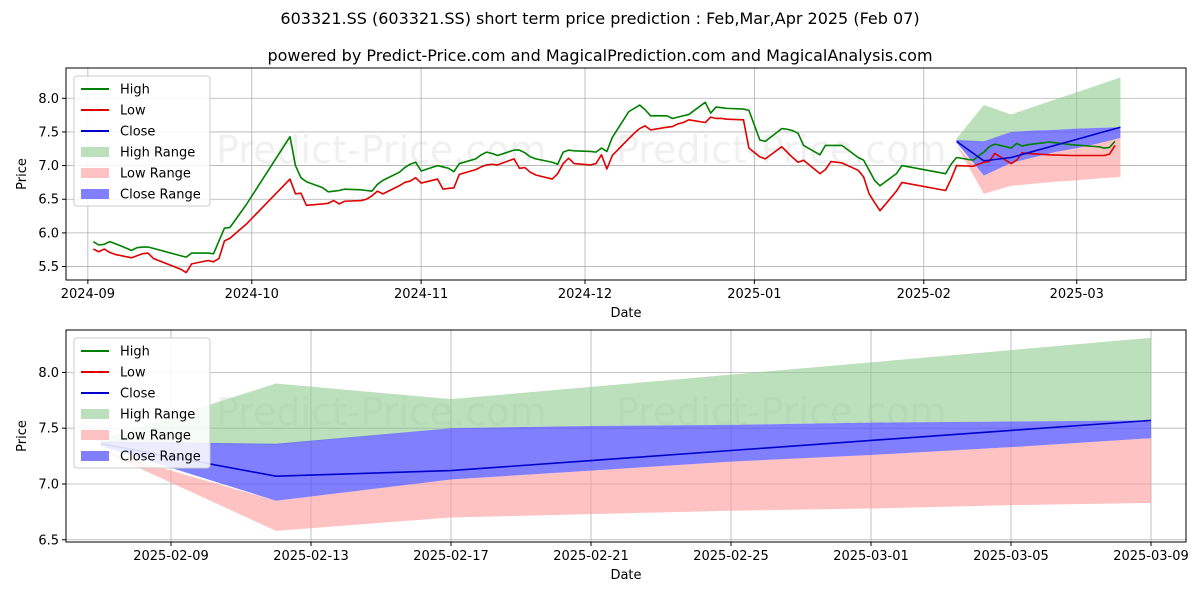 This screenshot has width=1200, height=600. I want to click on panel1-legend-label-low-range: Low Range, so click(155, 174).